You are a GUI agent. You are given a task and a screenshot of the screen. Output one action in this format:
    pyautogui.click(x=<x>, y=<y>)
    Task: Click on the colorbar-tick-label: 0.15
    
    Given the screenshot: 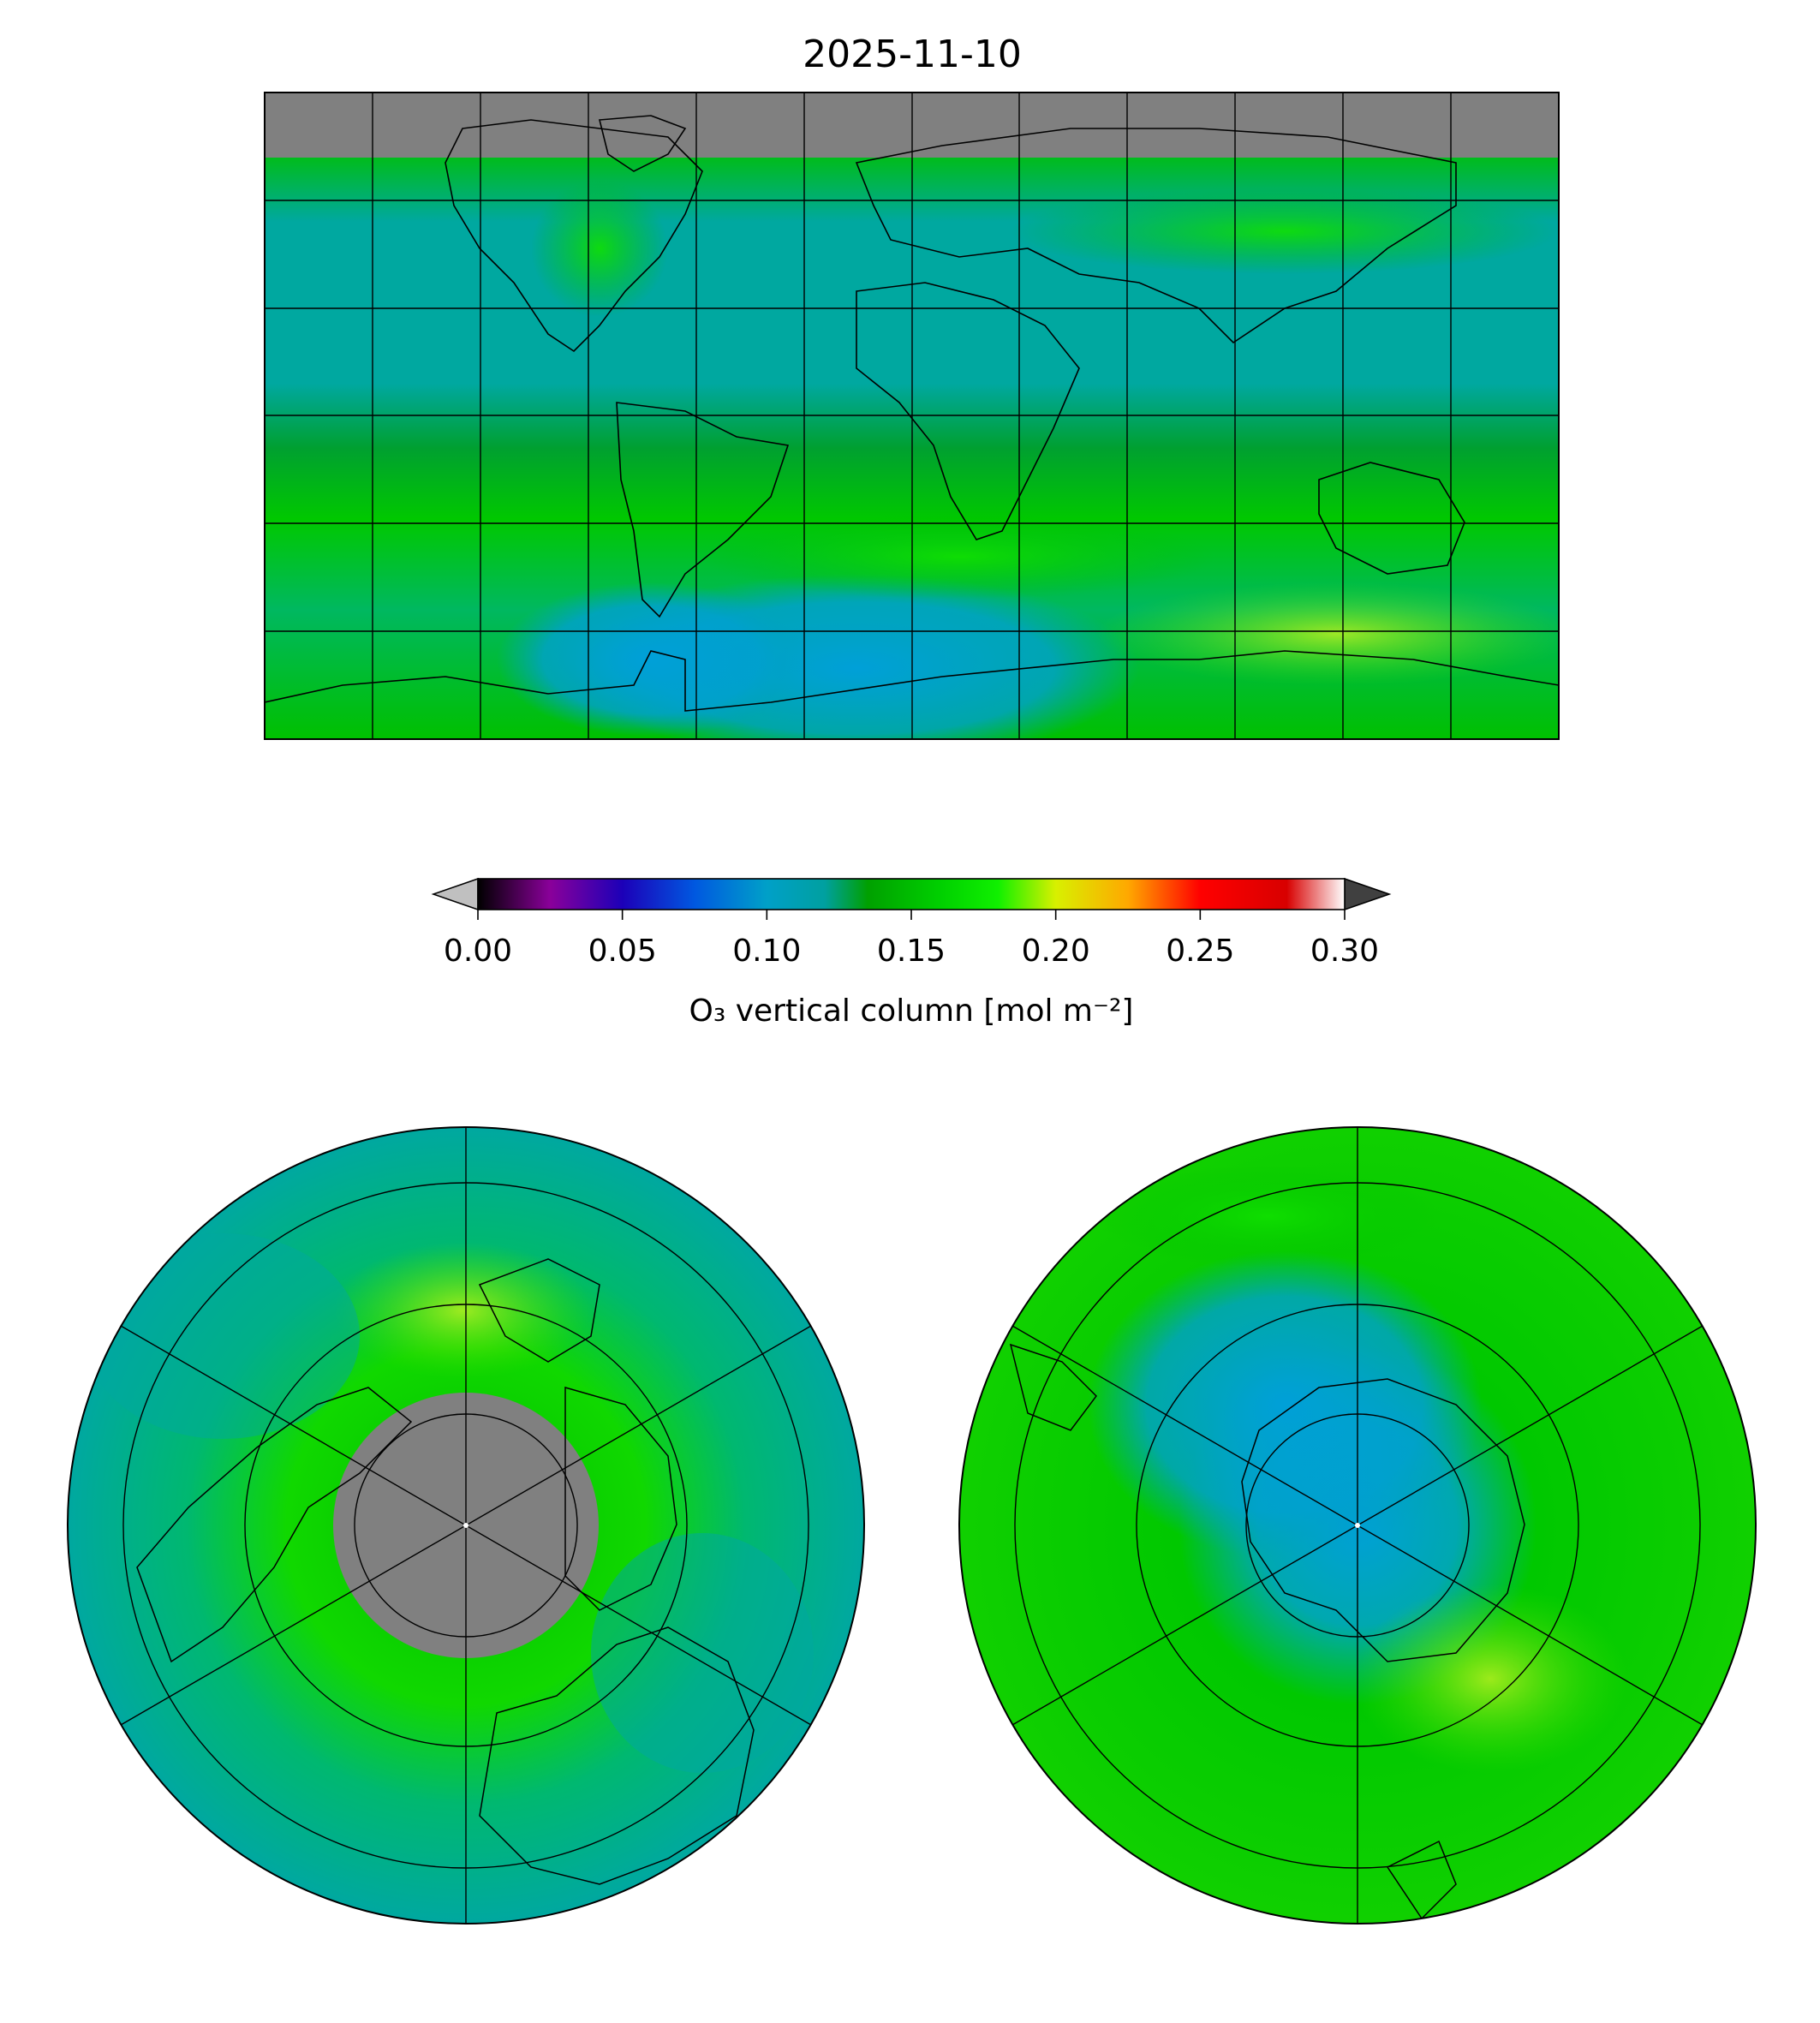 What is the action you would take?
    pyautogui.click(x=911, y=951)
    